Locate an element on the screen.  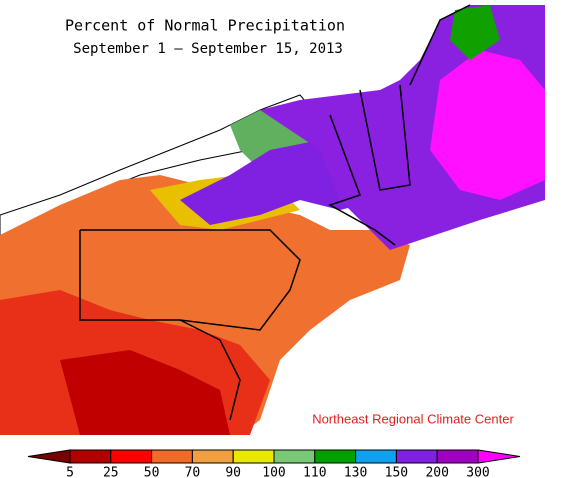
legend-label: 300 is located at coordinates (477, 472).